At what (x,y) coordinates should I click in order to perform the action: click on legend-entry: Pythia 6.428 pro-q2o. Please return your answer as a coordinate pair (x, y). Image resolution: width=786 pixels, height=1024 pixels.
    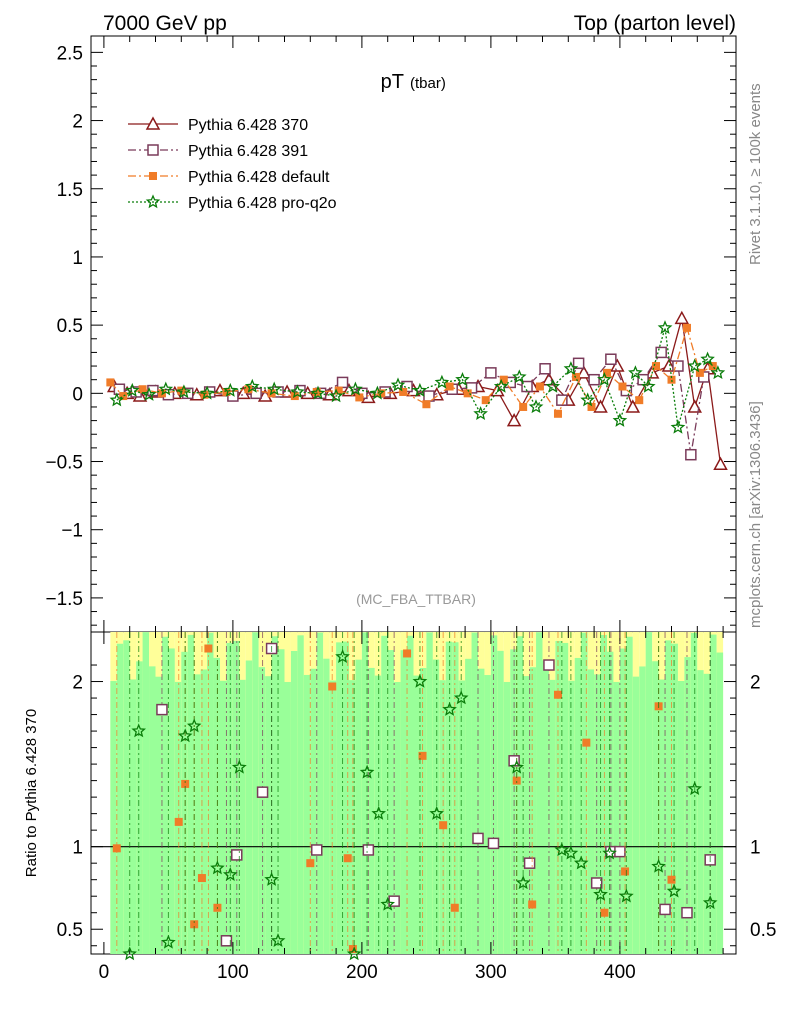
    Looking at the image, I should click on (232, 203).